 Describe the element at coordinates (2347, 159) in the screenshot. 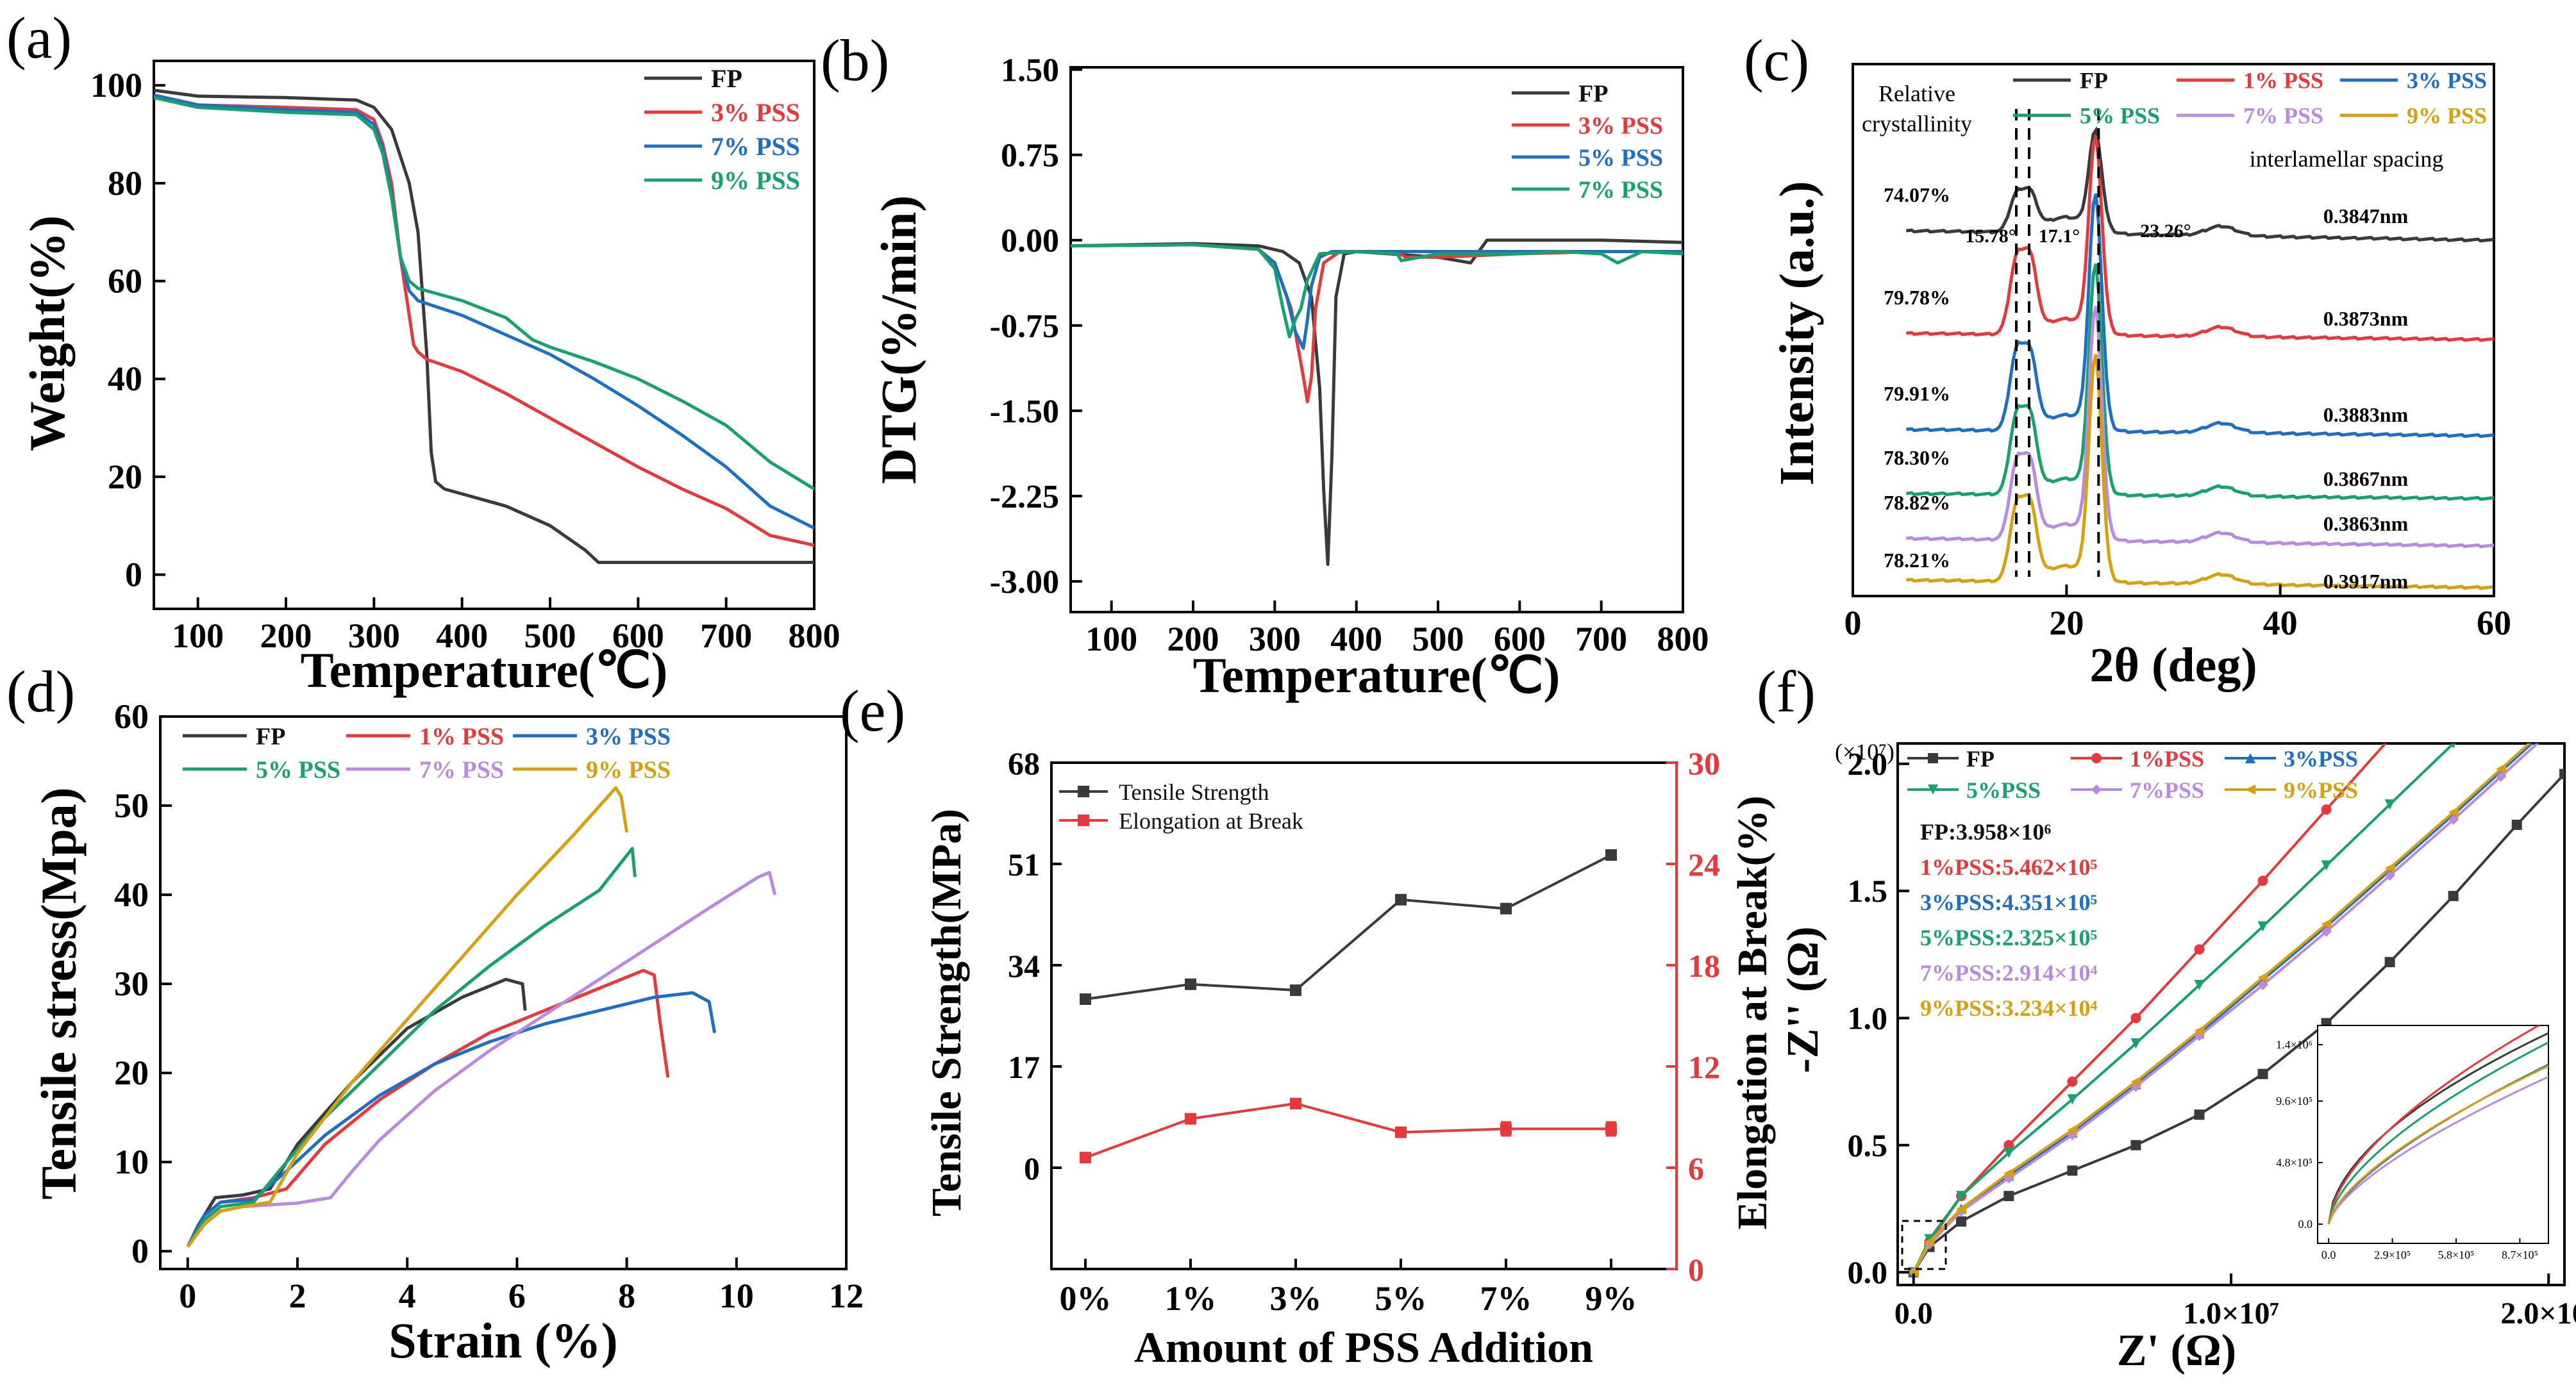

I see `spacing-title: interlamellar spacing` at that location.